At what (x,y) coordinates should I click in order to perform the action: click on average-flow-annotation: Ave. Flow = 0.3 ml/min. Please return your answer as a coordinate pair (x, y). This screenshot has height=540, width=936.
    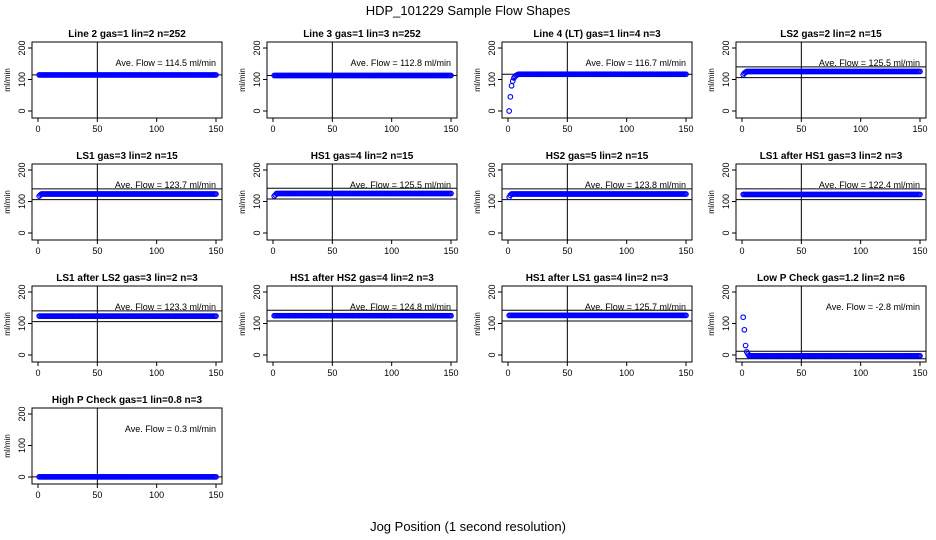
    Looking at the image, I should click on (170, 429).